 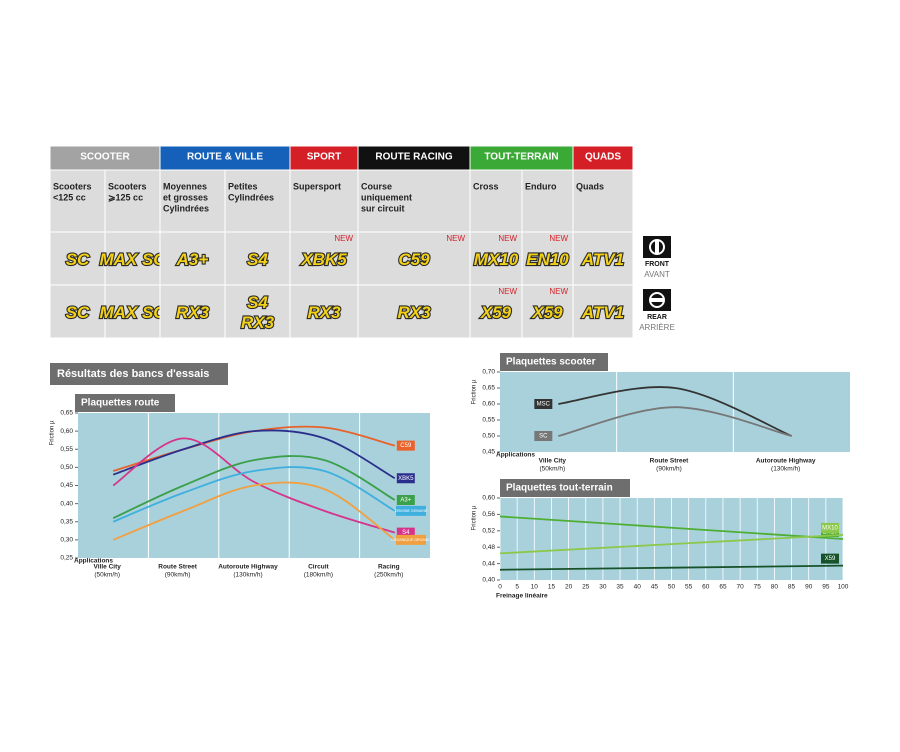 I want to click on x-tick-label: 5, so click(x=517, y=587).